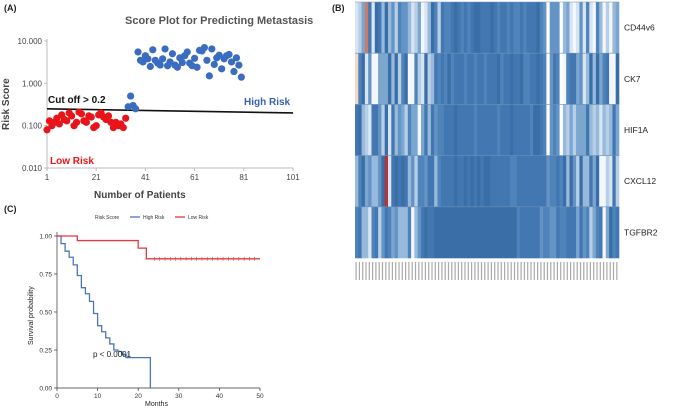 This screenshot has height=408, width=685. Describe the element at coordinates (154, 218) in the screenshot. I see `legend-entry: High Risk` at that location.